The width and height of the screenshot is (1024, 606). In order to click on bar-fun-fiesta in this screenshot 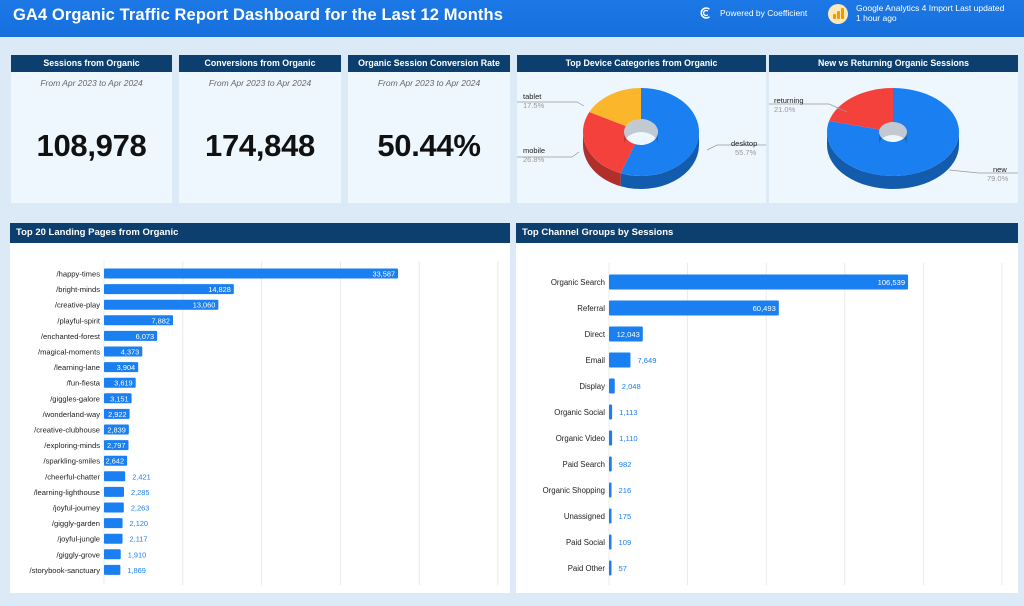, I will do `click(120, 382)`.